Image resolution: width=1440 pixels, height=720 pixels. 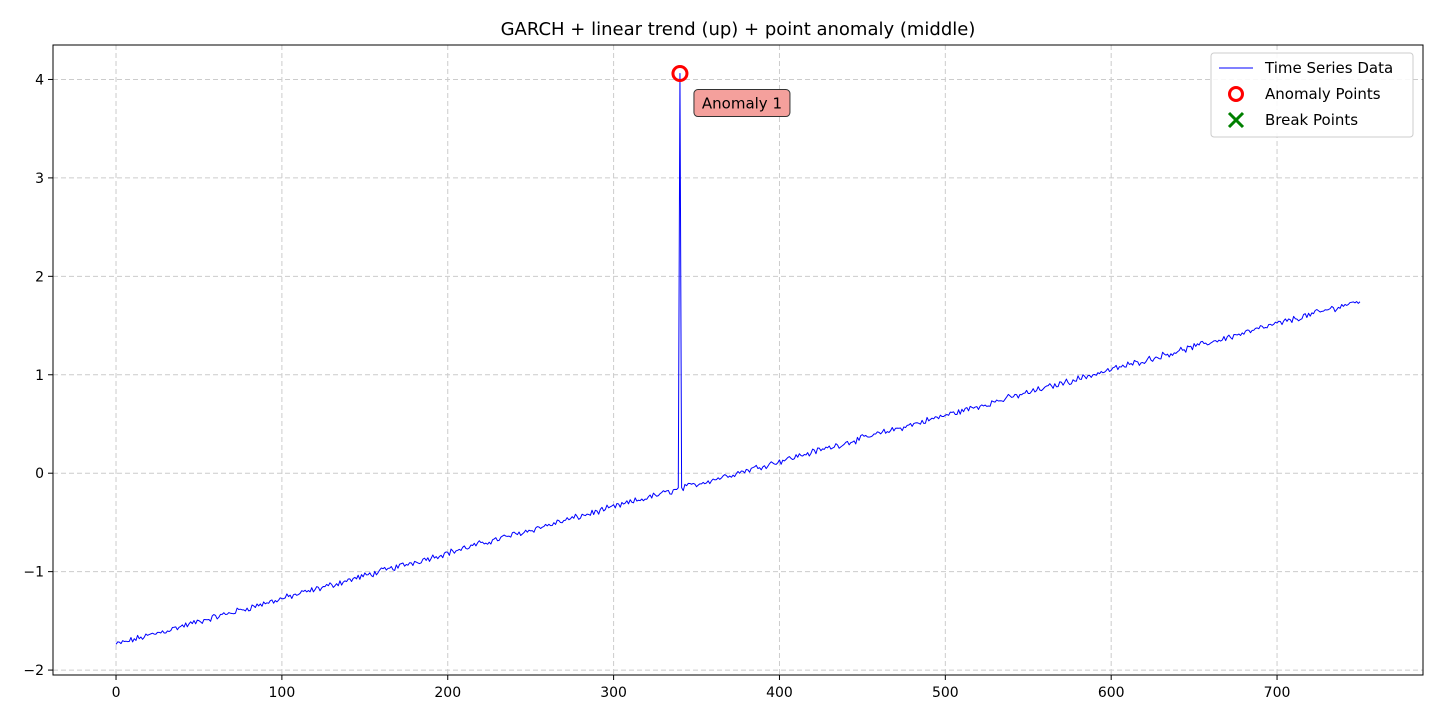 I want to click on legend-box, so click(x=1312, y=95).